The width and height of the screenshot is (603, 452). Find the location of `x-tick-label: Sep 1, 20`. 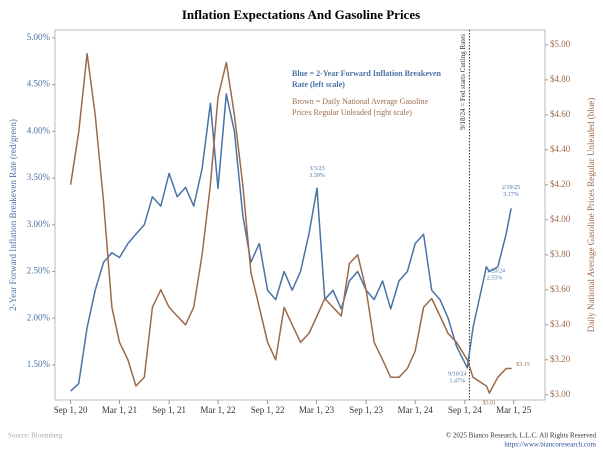

x-tick-label: Sep 1, 20 is located at coordinates (71, 410).